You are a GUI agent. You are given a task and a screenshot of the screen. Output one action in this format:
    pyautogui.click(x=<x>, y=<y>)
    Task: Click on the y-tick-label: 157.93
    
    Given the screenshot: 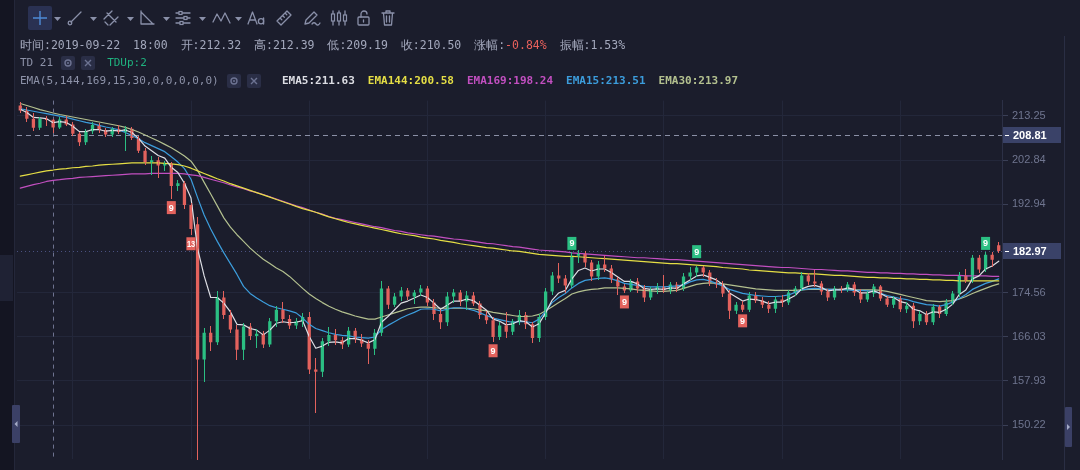 What is the action you would take?
    pyautogui.click(x=1029, y=380)
    